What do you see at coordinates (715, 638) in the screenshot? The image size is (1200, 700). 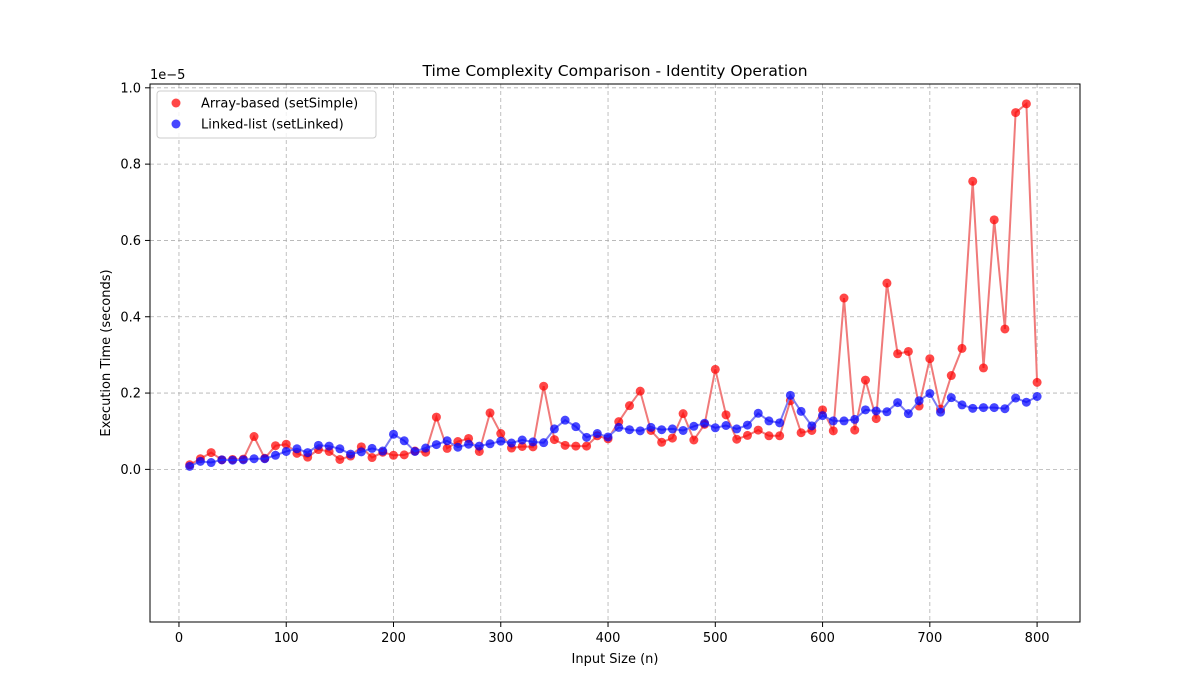 I see `x-tick-label: 500` at bounding box center [715, 638].